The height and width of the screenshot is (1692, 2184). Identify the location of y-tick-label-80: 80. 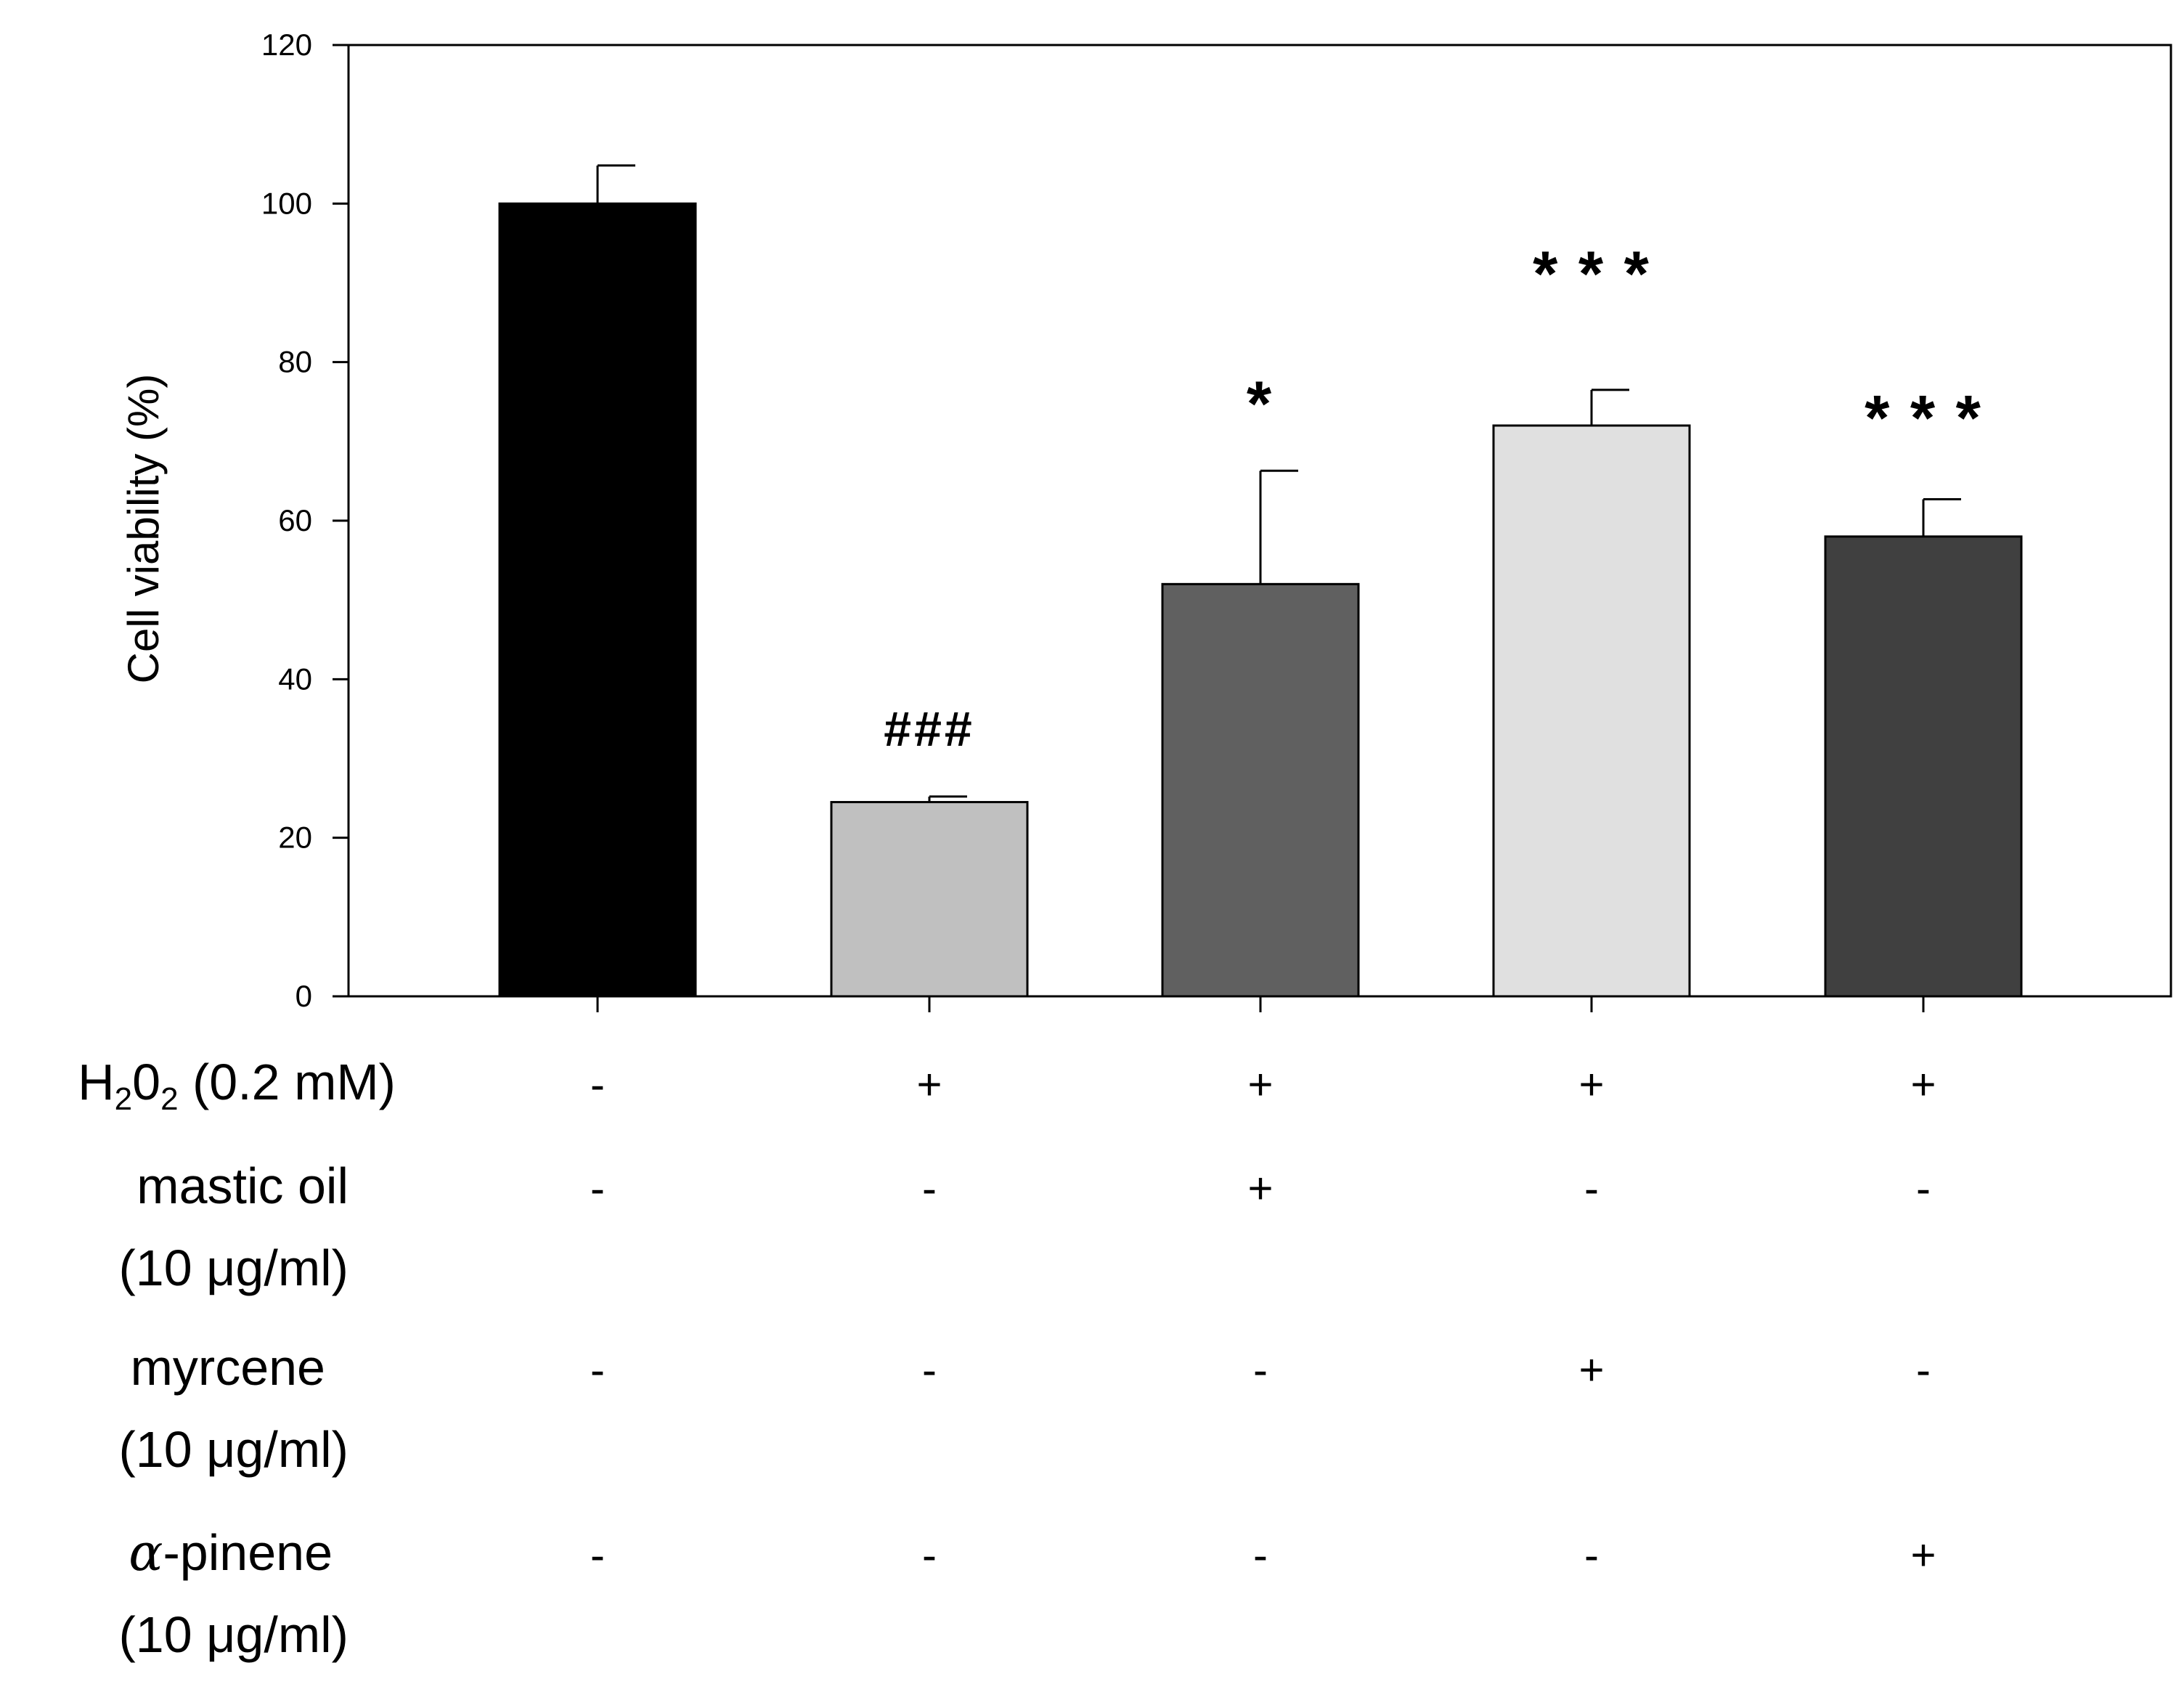
(295, 362).